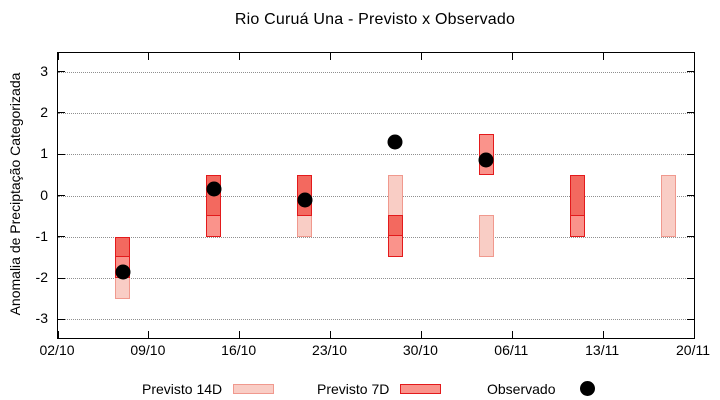 The height and width of the screenshot is (400, 720). Describe the element at coordinates (44, 70) in the screenshot. I see `y-tick-label: 3` at that location.